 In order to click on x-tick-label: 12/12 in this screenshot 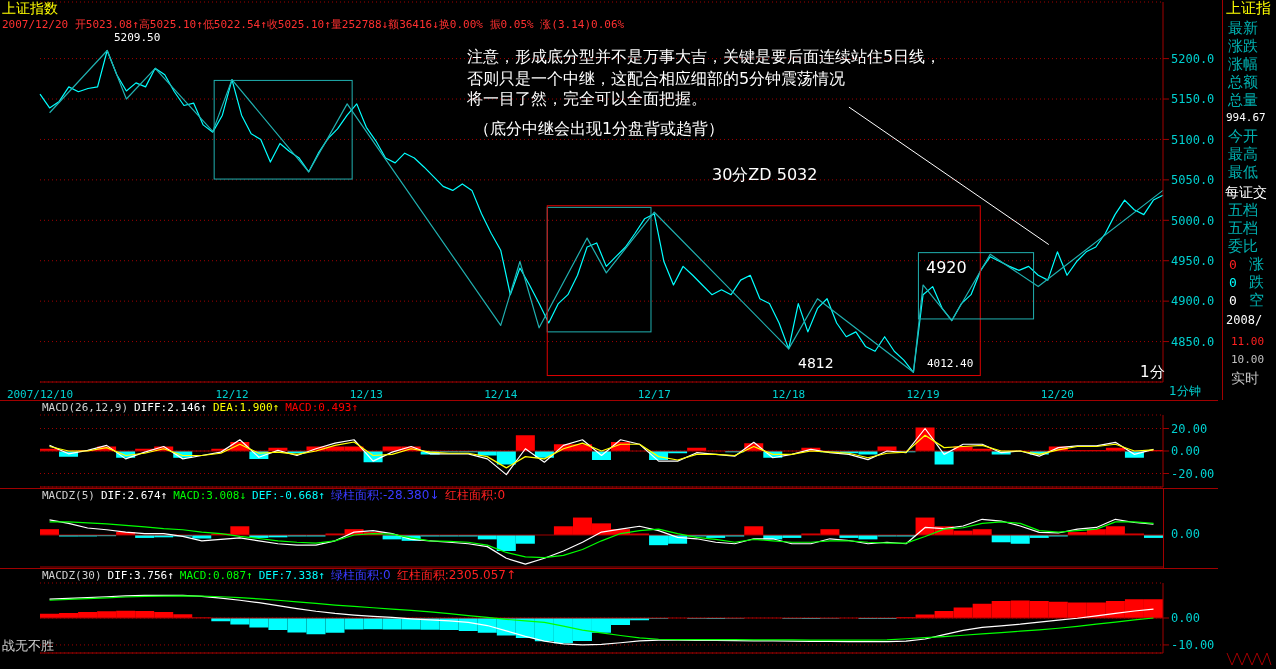, I will do `click(232, 394)`.